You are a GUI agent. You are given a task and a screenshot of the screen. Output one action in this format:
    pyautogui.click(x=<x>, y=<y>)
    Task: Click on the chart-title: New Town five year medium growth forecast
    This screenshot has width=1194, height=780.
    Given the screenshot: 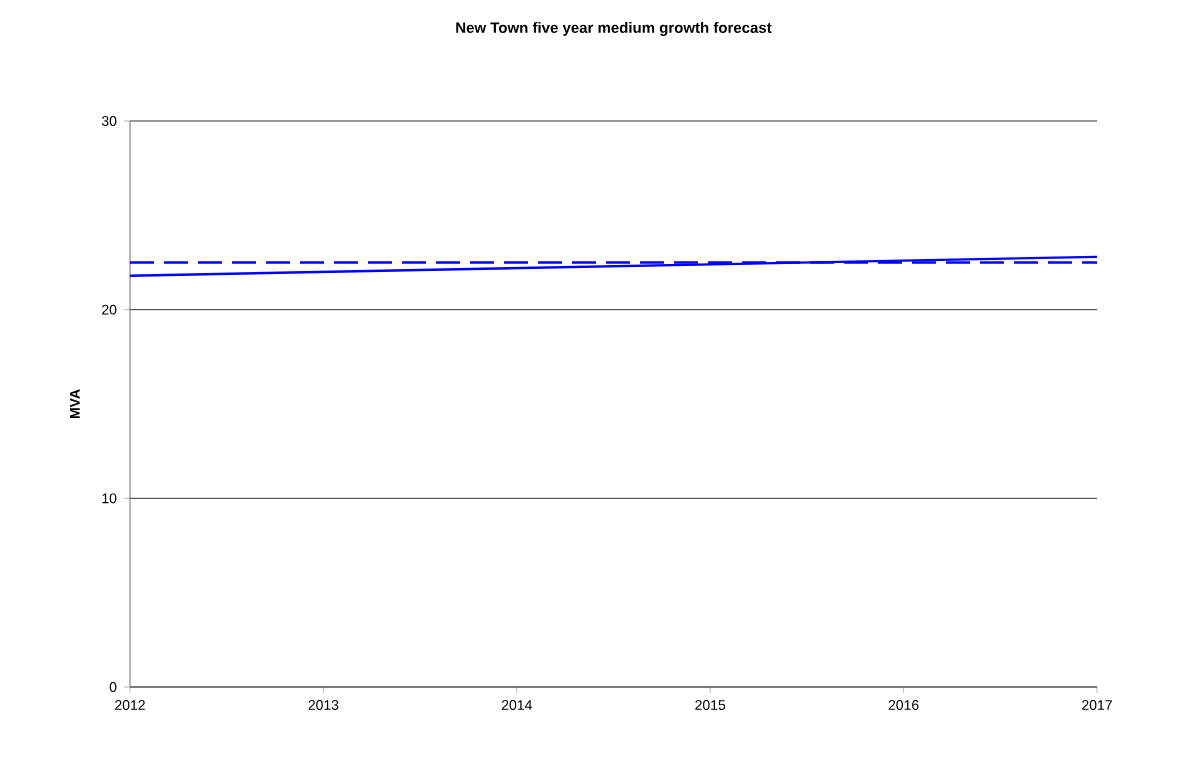 What is the action you would take?
    pyautogui.click(x=614, y=28)
    